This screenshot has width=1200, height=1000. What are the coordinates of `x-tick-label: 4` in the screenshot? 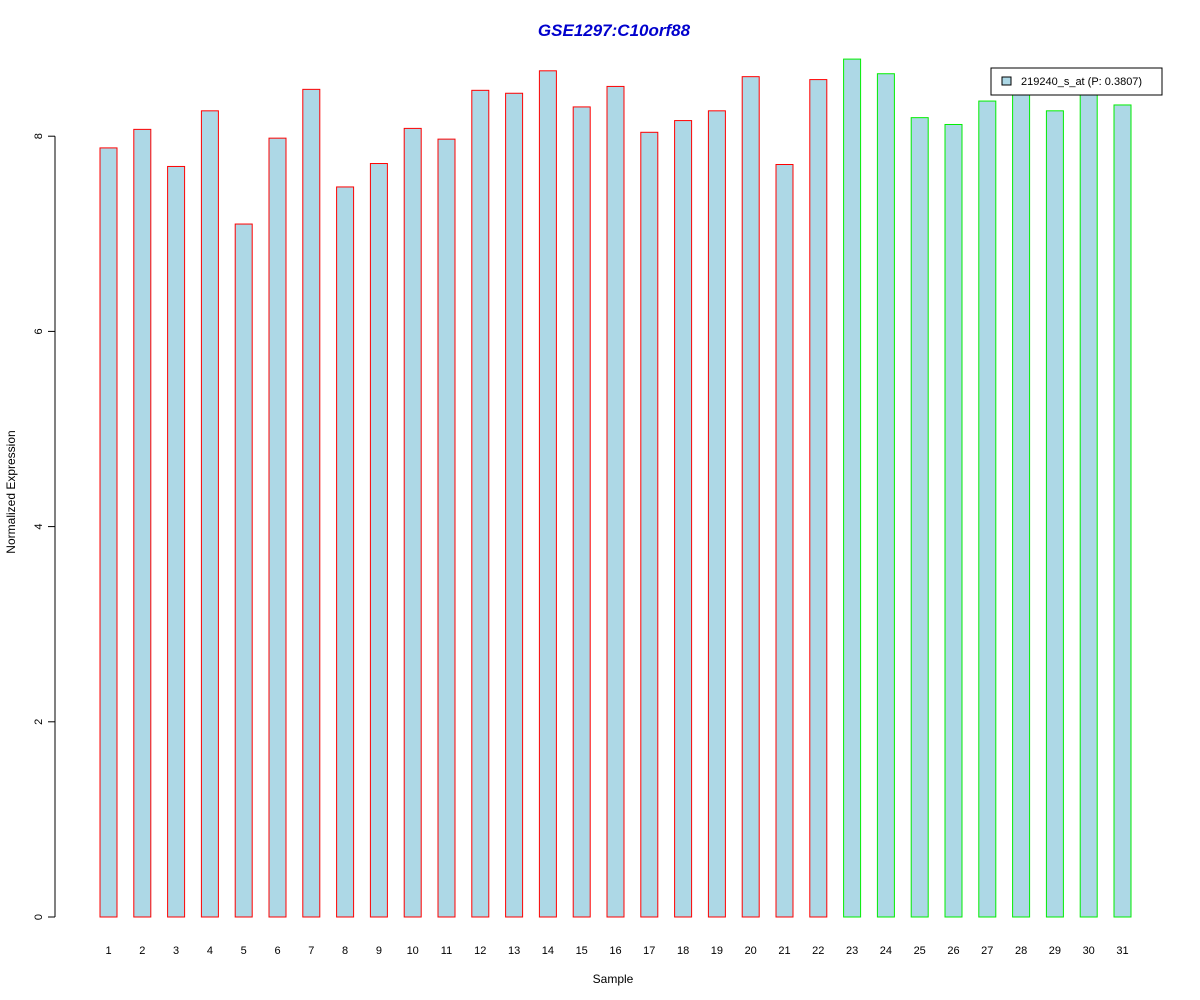 It's located at (210, 951).